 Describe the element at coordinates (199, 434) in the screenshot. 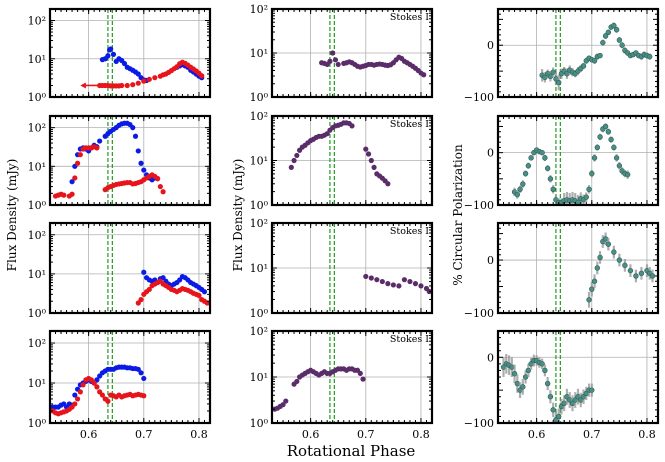

I see `x-tick-label: 0.8` at that location.